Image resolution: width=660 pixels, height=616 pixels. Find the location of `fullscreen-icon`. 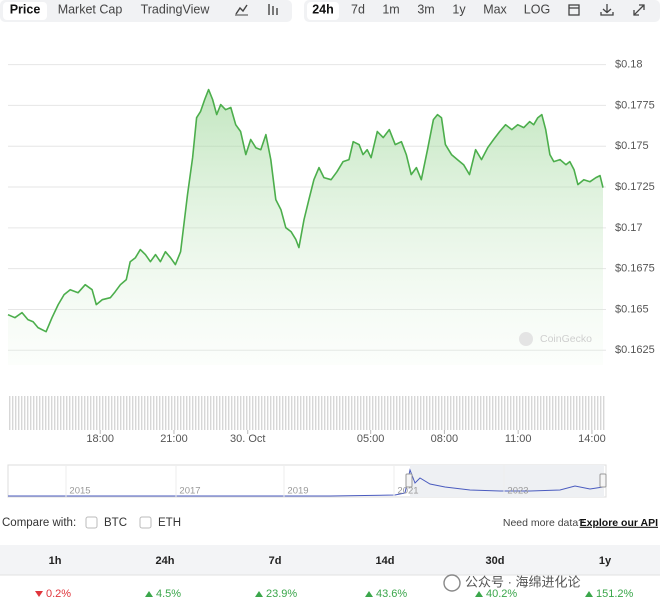

fullscreen-icon is located at coordinates (639, 10).